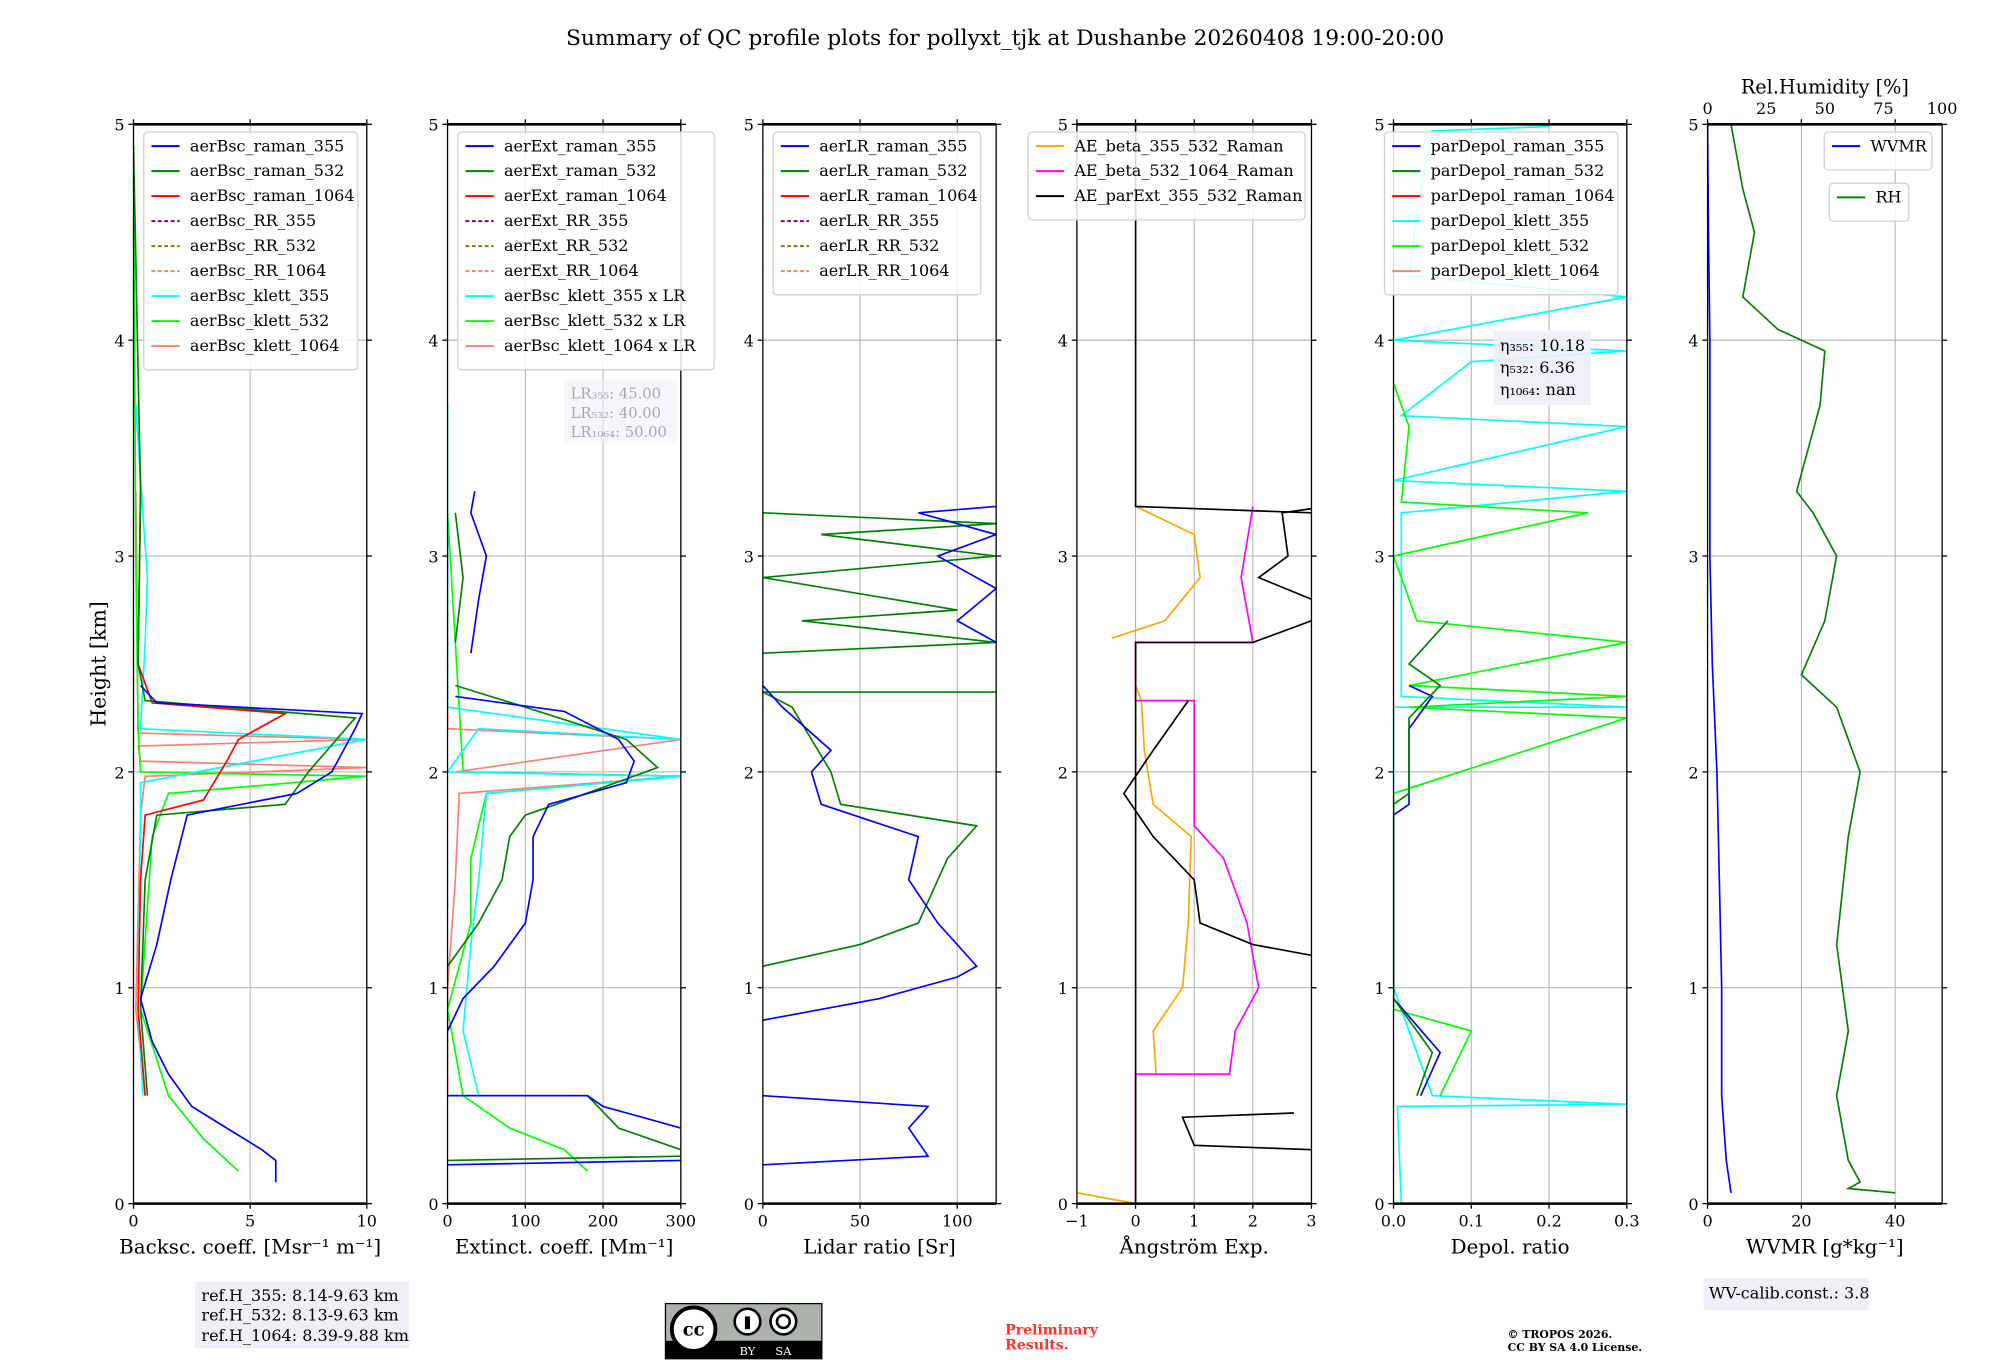  Describe the element at coordinates (1707, 108) in the screenshot. I see `top-x-tick-label: 0` at that location.